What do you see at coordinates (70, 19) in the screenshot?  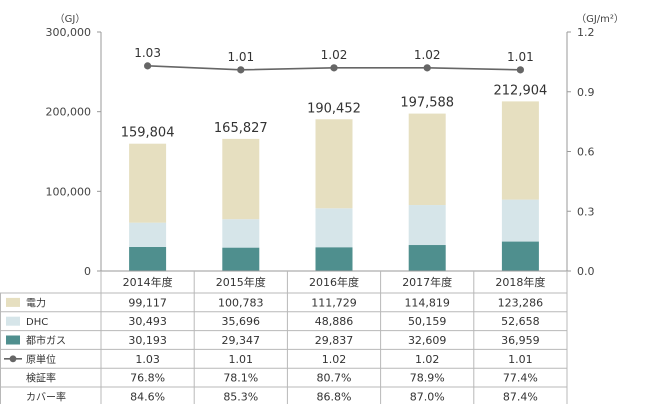 I see `y-left-unit: （GJ）` at bounding box center [70, 19].